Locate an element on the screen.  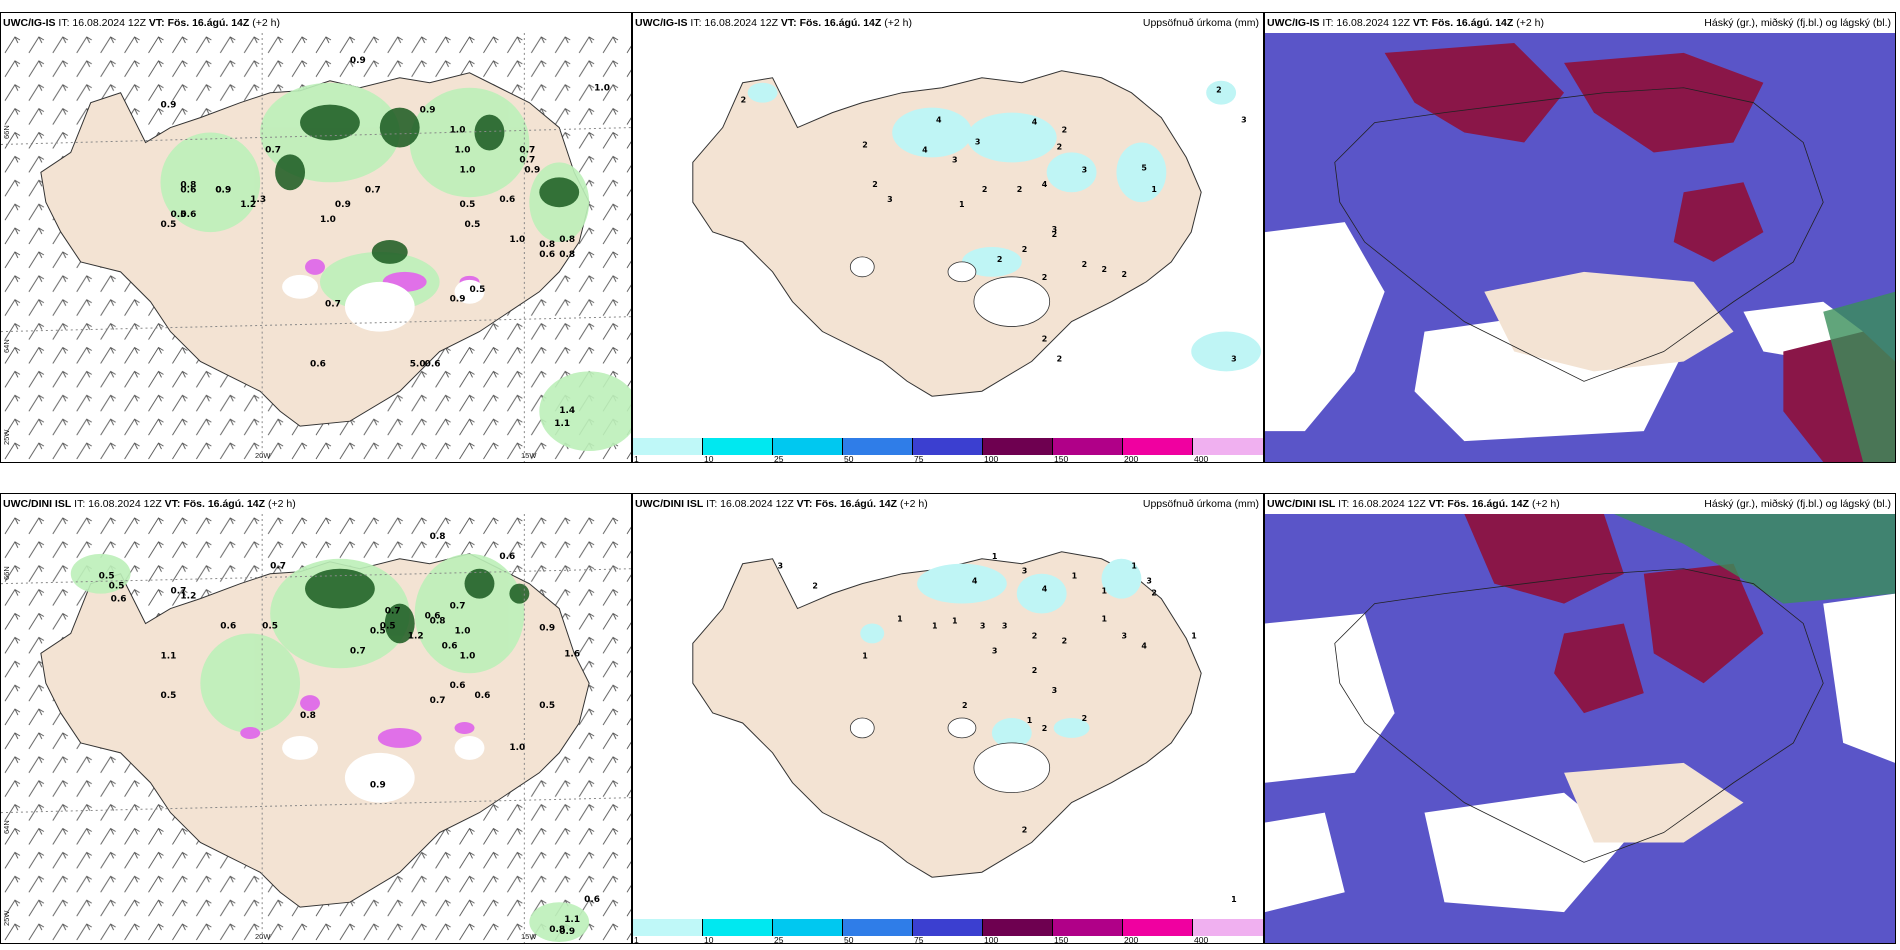
lon-label: 15W is located at coordinates (529, 455).